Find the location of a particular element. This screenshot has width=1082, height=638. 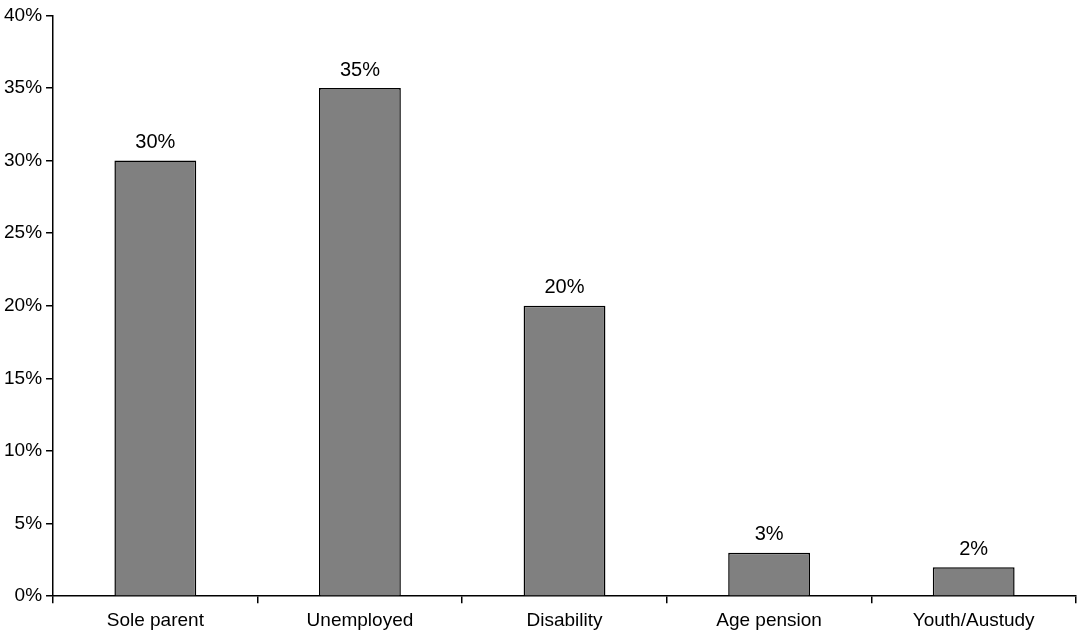

y-tick-label: 20% is located at coordinates (23, 305).